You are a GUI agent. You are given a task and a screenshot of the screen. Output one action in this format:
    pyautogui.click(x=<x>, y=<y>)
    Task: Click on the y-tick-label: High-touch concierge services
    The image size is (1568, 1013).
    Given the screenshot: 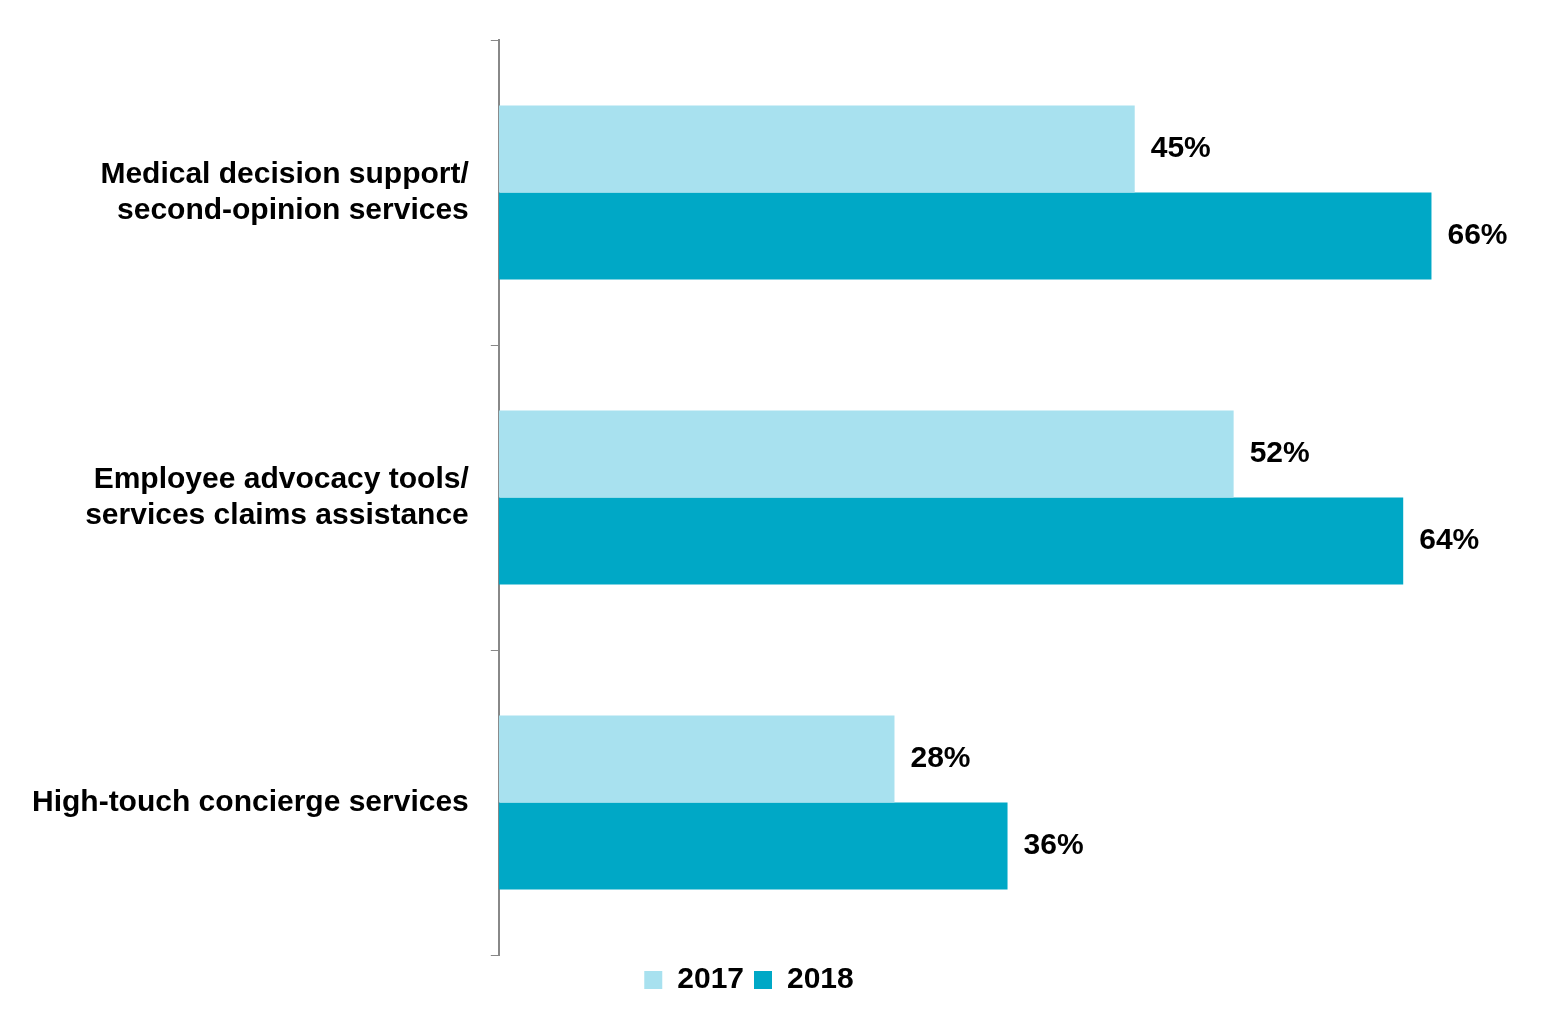 What is the action you would take?
    pyautogui.click(x=250, y=800)
    